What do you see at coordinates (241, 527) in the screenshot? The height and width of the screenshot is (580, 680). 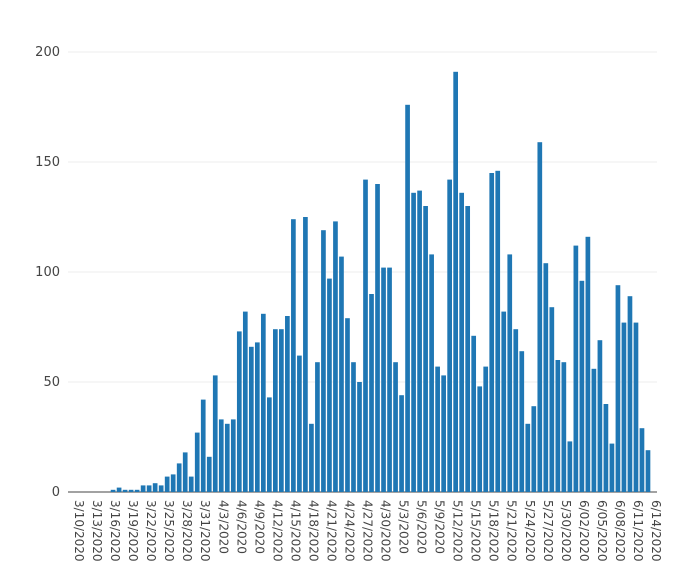 I see `x-tick-label: 4/6/2020` at bounding box center [241, 527].